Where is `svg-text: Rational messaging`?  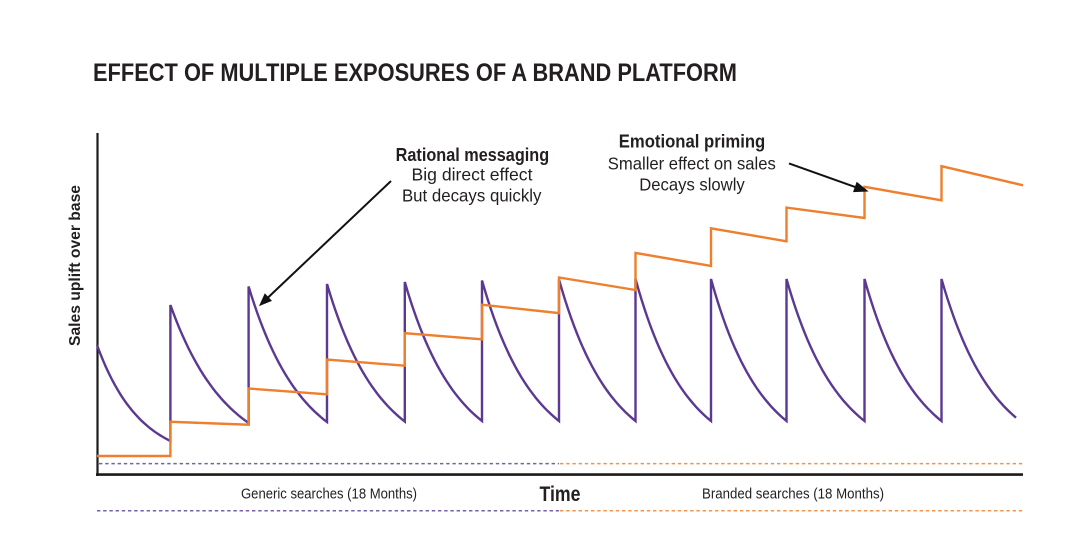 svg-text: Rational messaging is located at coordinates (473, 155).